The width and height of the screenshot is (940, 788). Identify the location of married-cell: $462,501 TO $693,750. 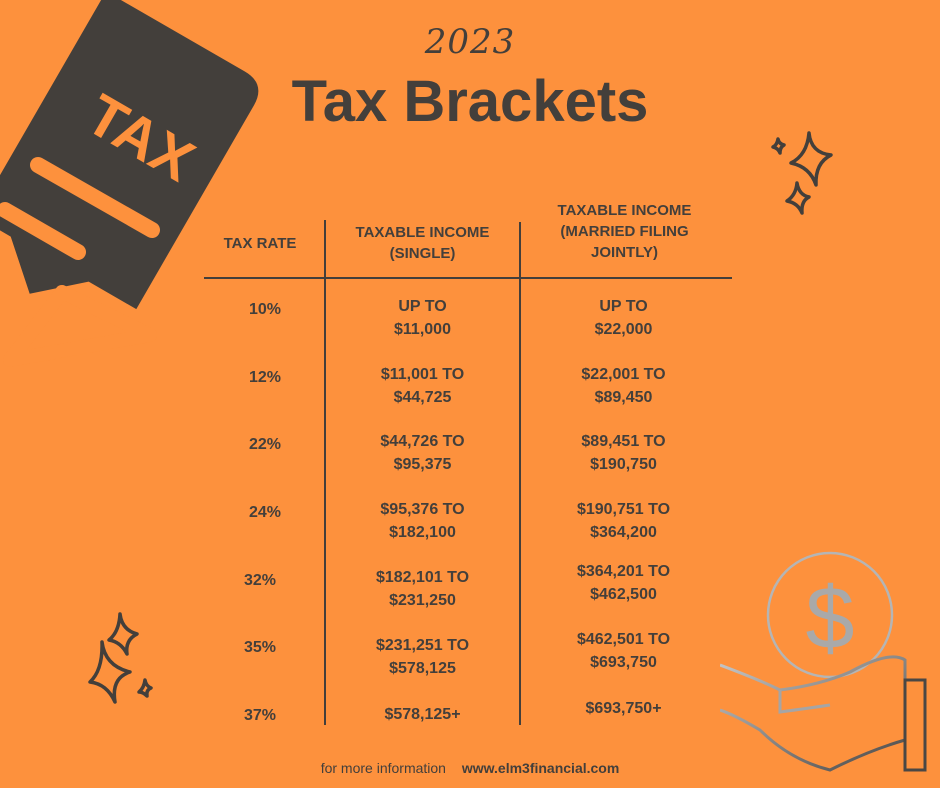
(623, 651).